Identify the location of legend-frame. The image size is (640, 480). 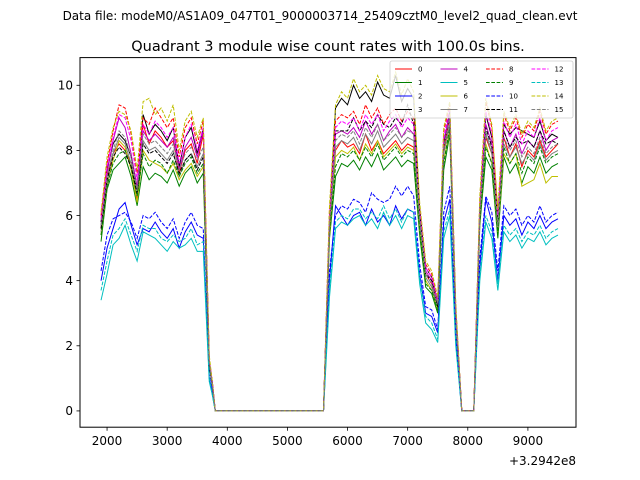
(481, 89).